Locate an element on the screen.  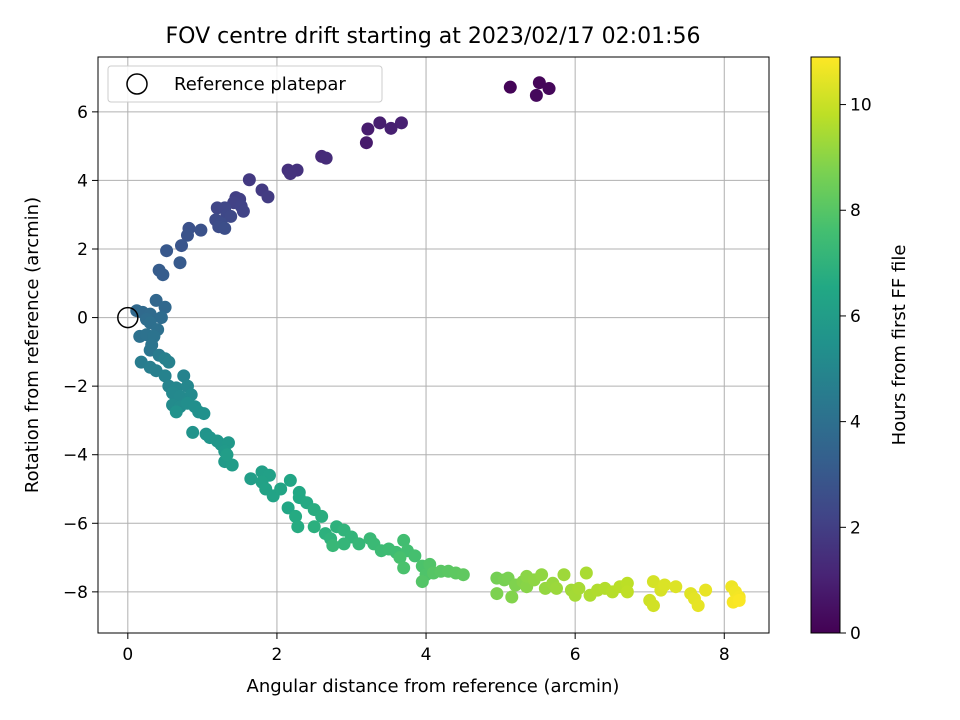
reference-point is located at coordinates (128, 317).